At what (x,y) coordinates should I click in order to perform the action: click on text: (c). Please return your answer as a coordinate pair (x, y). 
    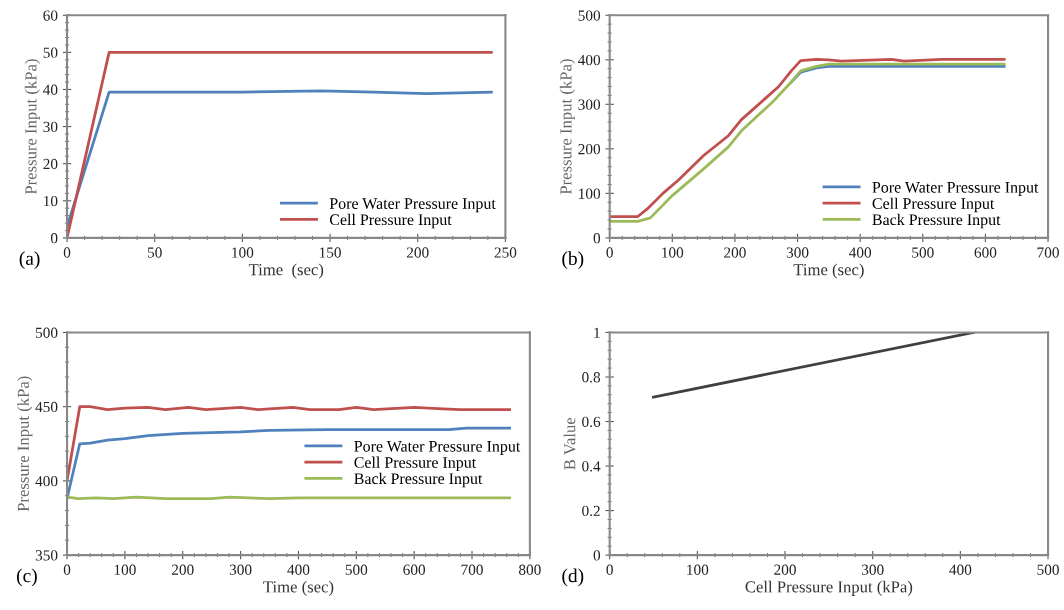
    Looking at the image, I should click on (26, 577).